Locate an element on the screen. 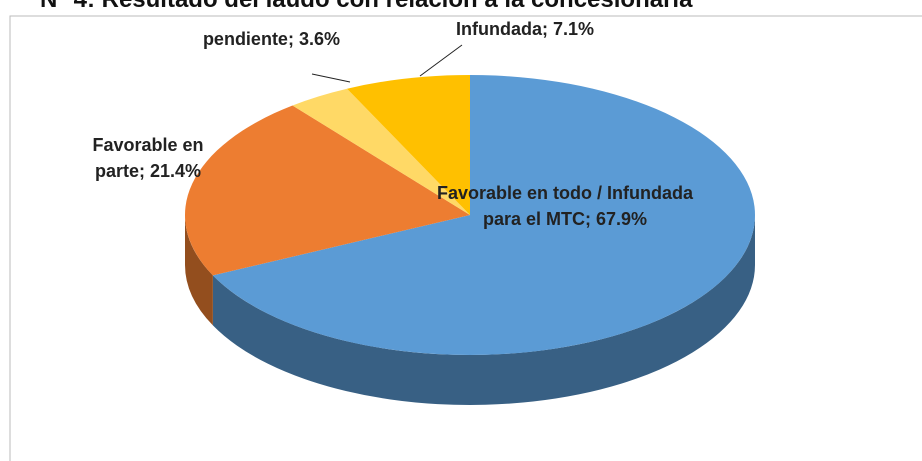 Image resolution: width=922 pixels, height=461 pixels. label-value: 67.9% is located at coordinates (622, 219).